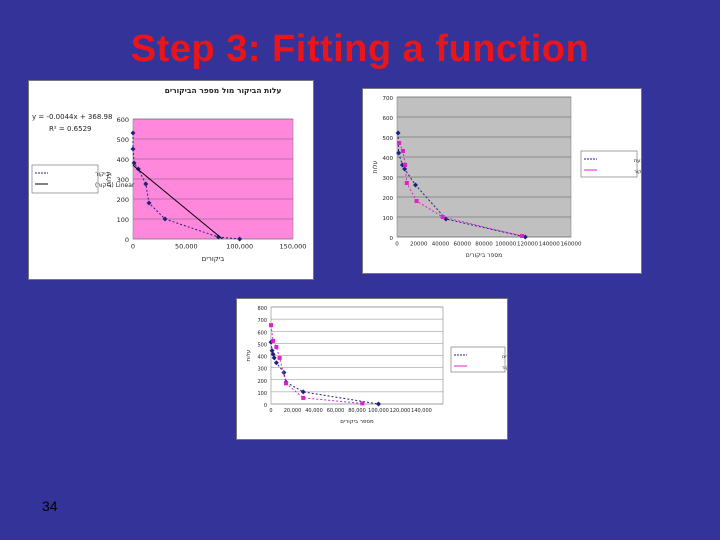 The image size is (720, 540). I want to click on x-tick-label: 100000, so click(505, 245).